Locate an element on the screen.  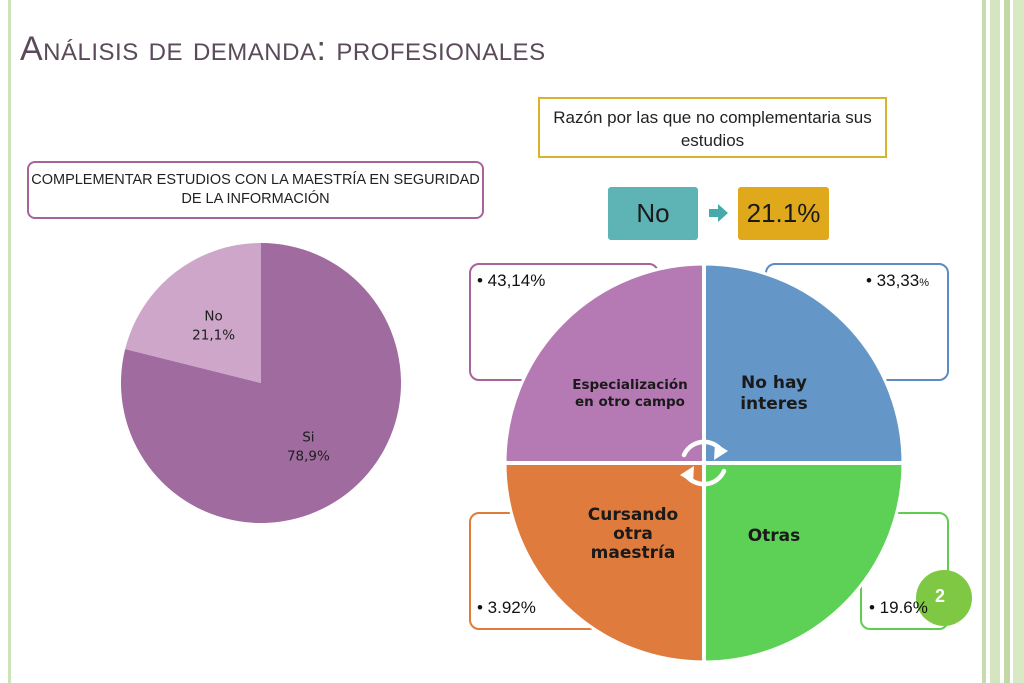
annotation-otras: • 19.6% is located at coordinates (898, 607).